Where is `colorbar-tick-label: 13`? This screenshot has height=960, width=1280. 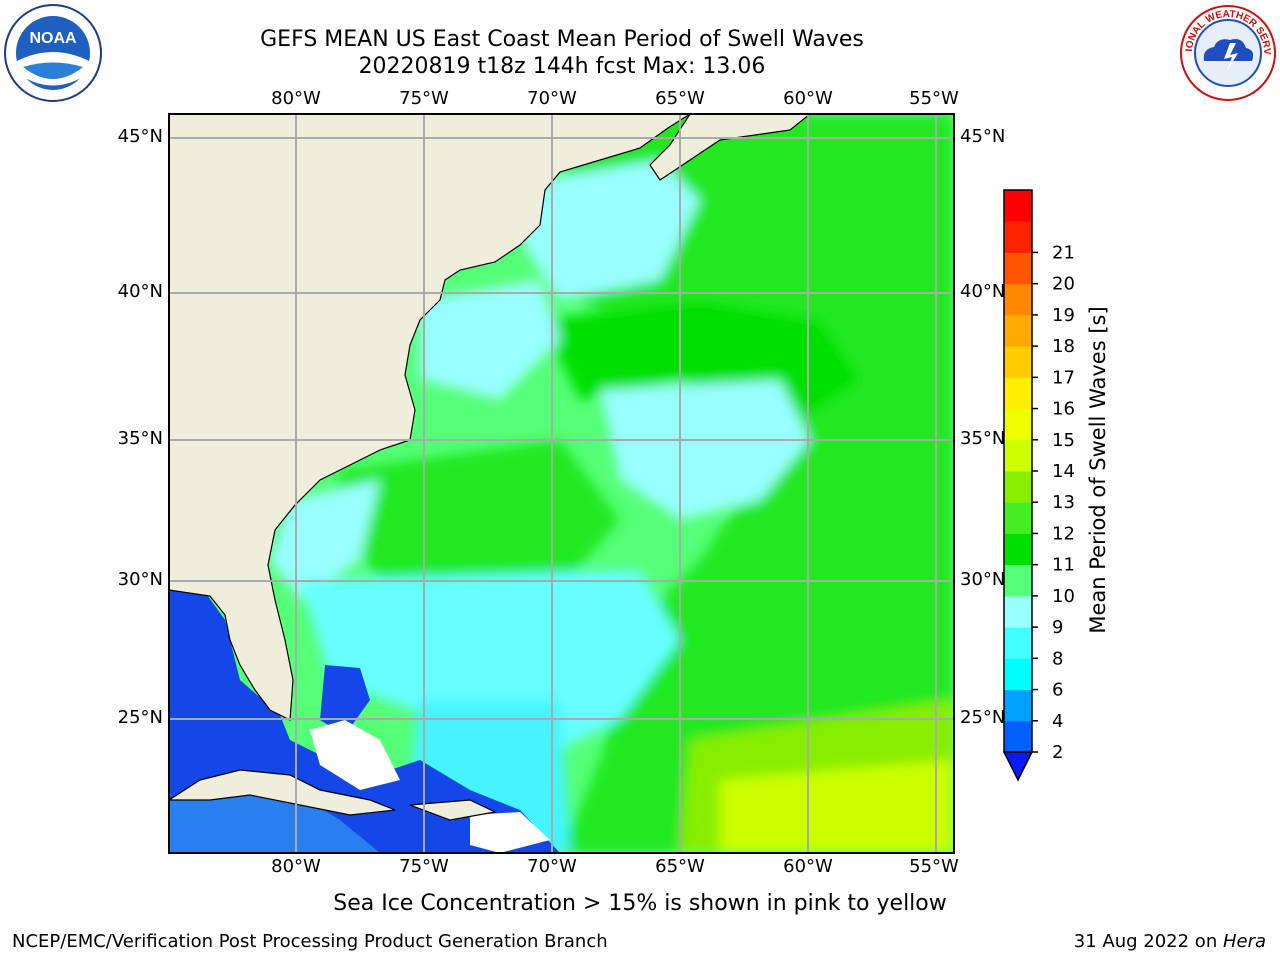
colorbar-tick-label: 13 is located at coordinates (1063, 502).